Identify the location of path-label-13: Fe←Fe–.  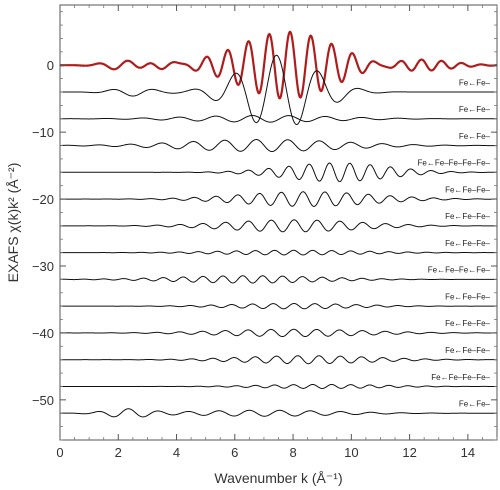
(475, 404).